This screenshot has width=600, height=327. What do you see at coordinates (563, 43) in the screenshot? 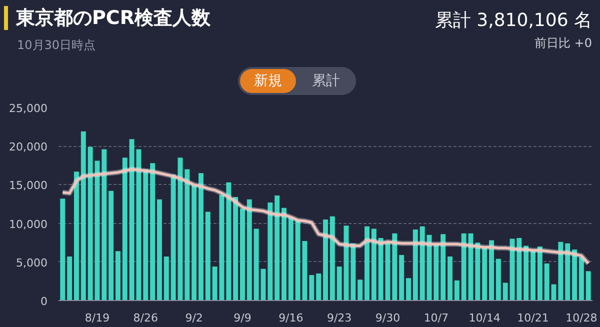
I see `text: 前日比 +0` at bounding box center [563, 43].